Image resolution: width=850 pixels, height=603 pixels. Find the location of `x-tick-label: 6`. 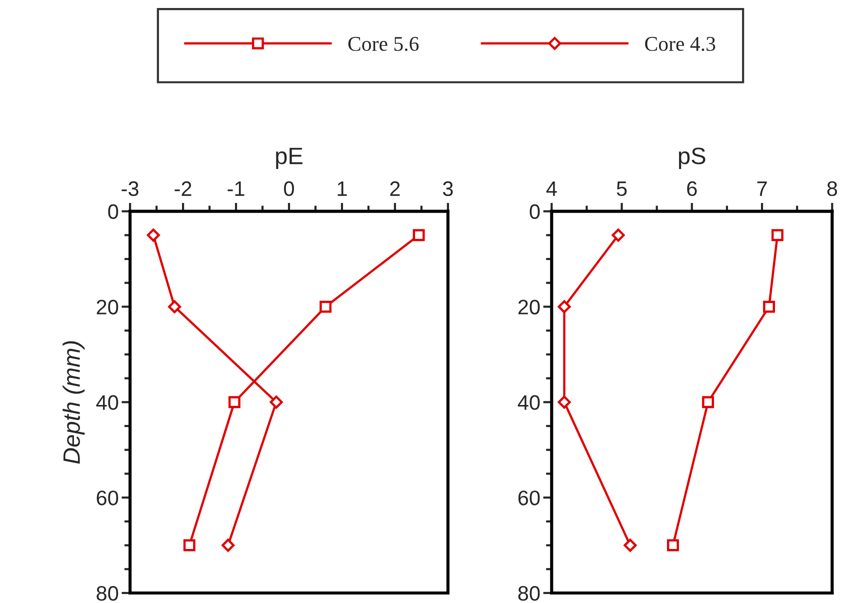

x-tick-label: 6 is located at coordinates (692, 188).